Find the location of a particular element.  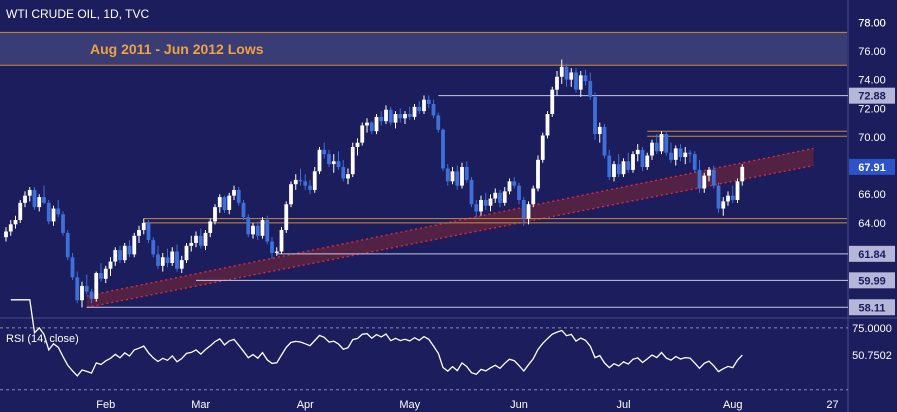

level-label-2: 59.99 is located at coordinates (872, 281).